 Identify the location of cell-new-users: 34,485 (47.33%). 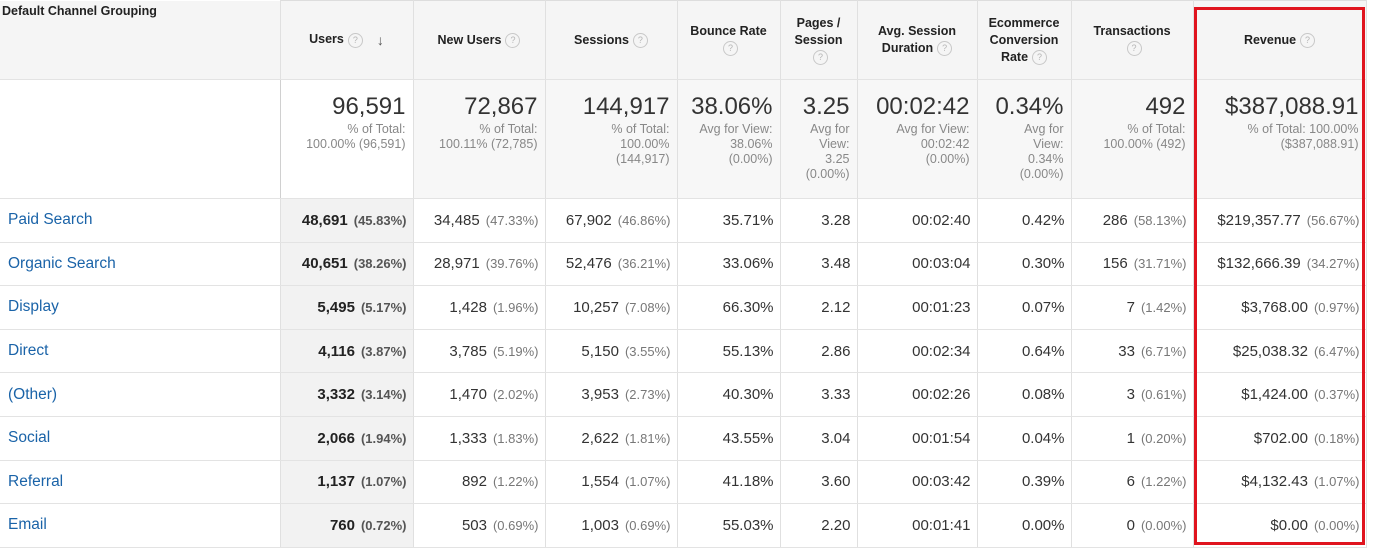
(479, 220).